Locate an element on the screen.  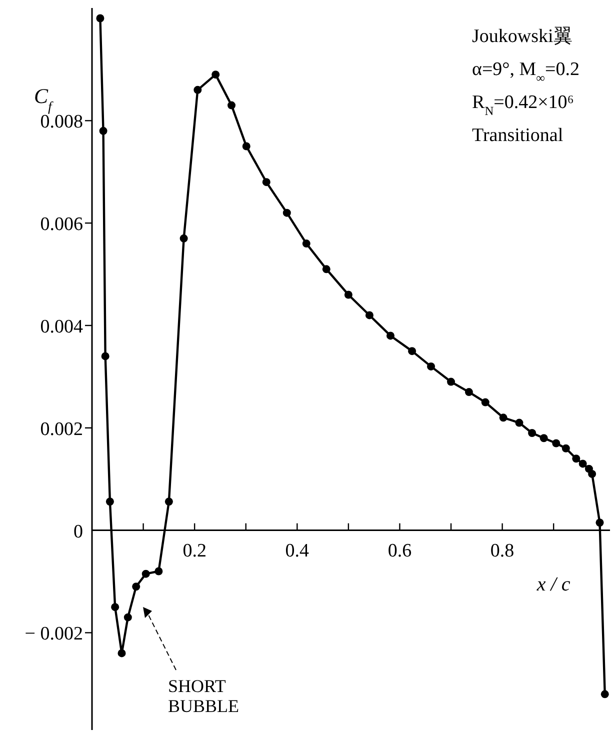
annotation: Transitional is located at coordinates (518, 135).